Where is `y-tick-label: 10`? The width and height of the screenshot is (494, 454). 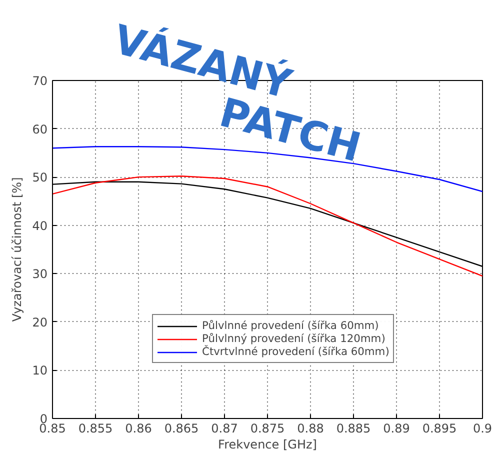
y-tick-label: 10 is located at coordinates (40, 371).